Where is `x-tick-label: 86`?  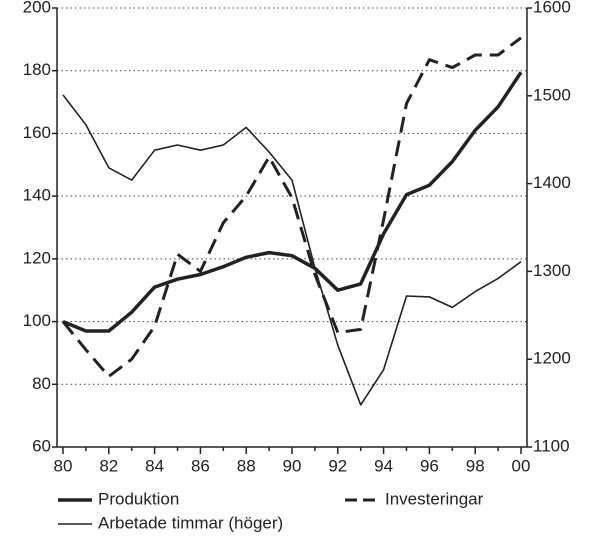
x-tick-label: 86 is located at coordinates (200, 465).